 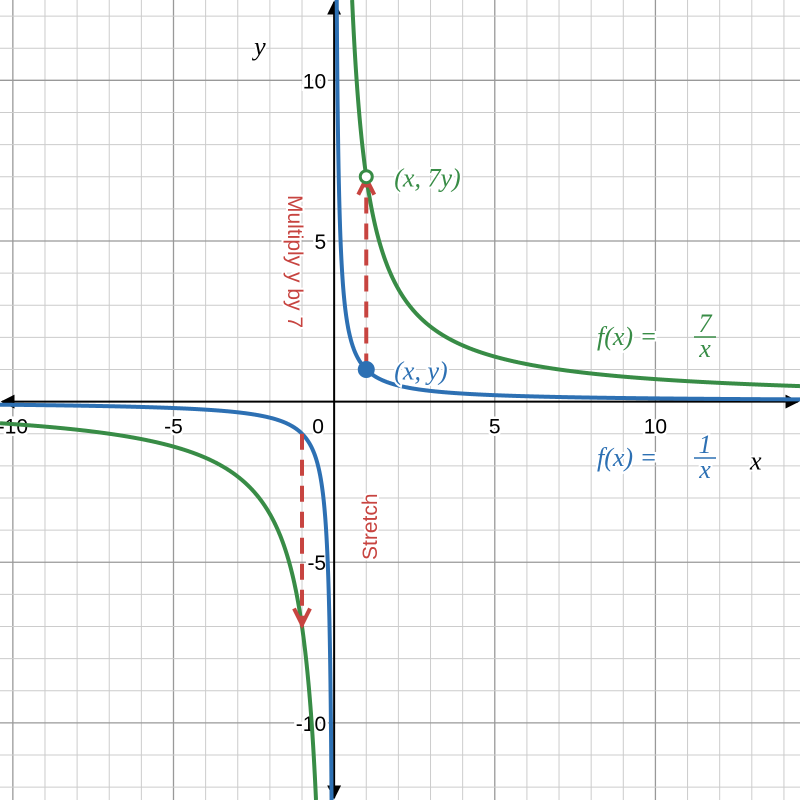 I want to click on function-label-numerator: 7, so click(x=706, y=323).